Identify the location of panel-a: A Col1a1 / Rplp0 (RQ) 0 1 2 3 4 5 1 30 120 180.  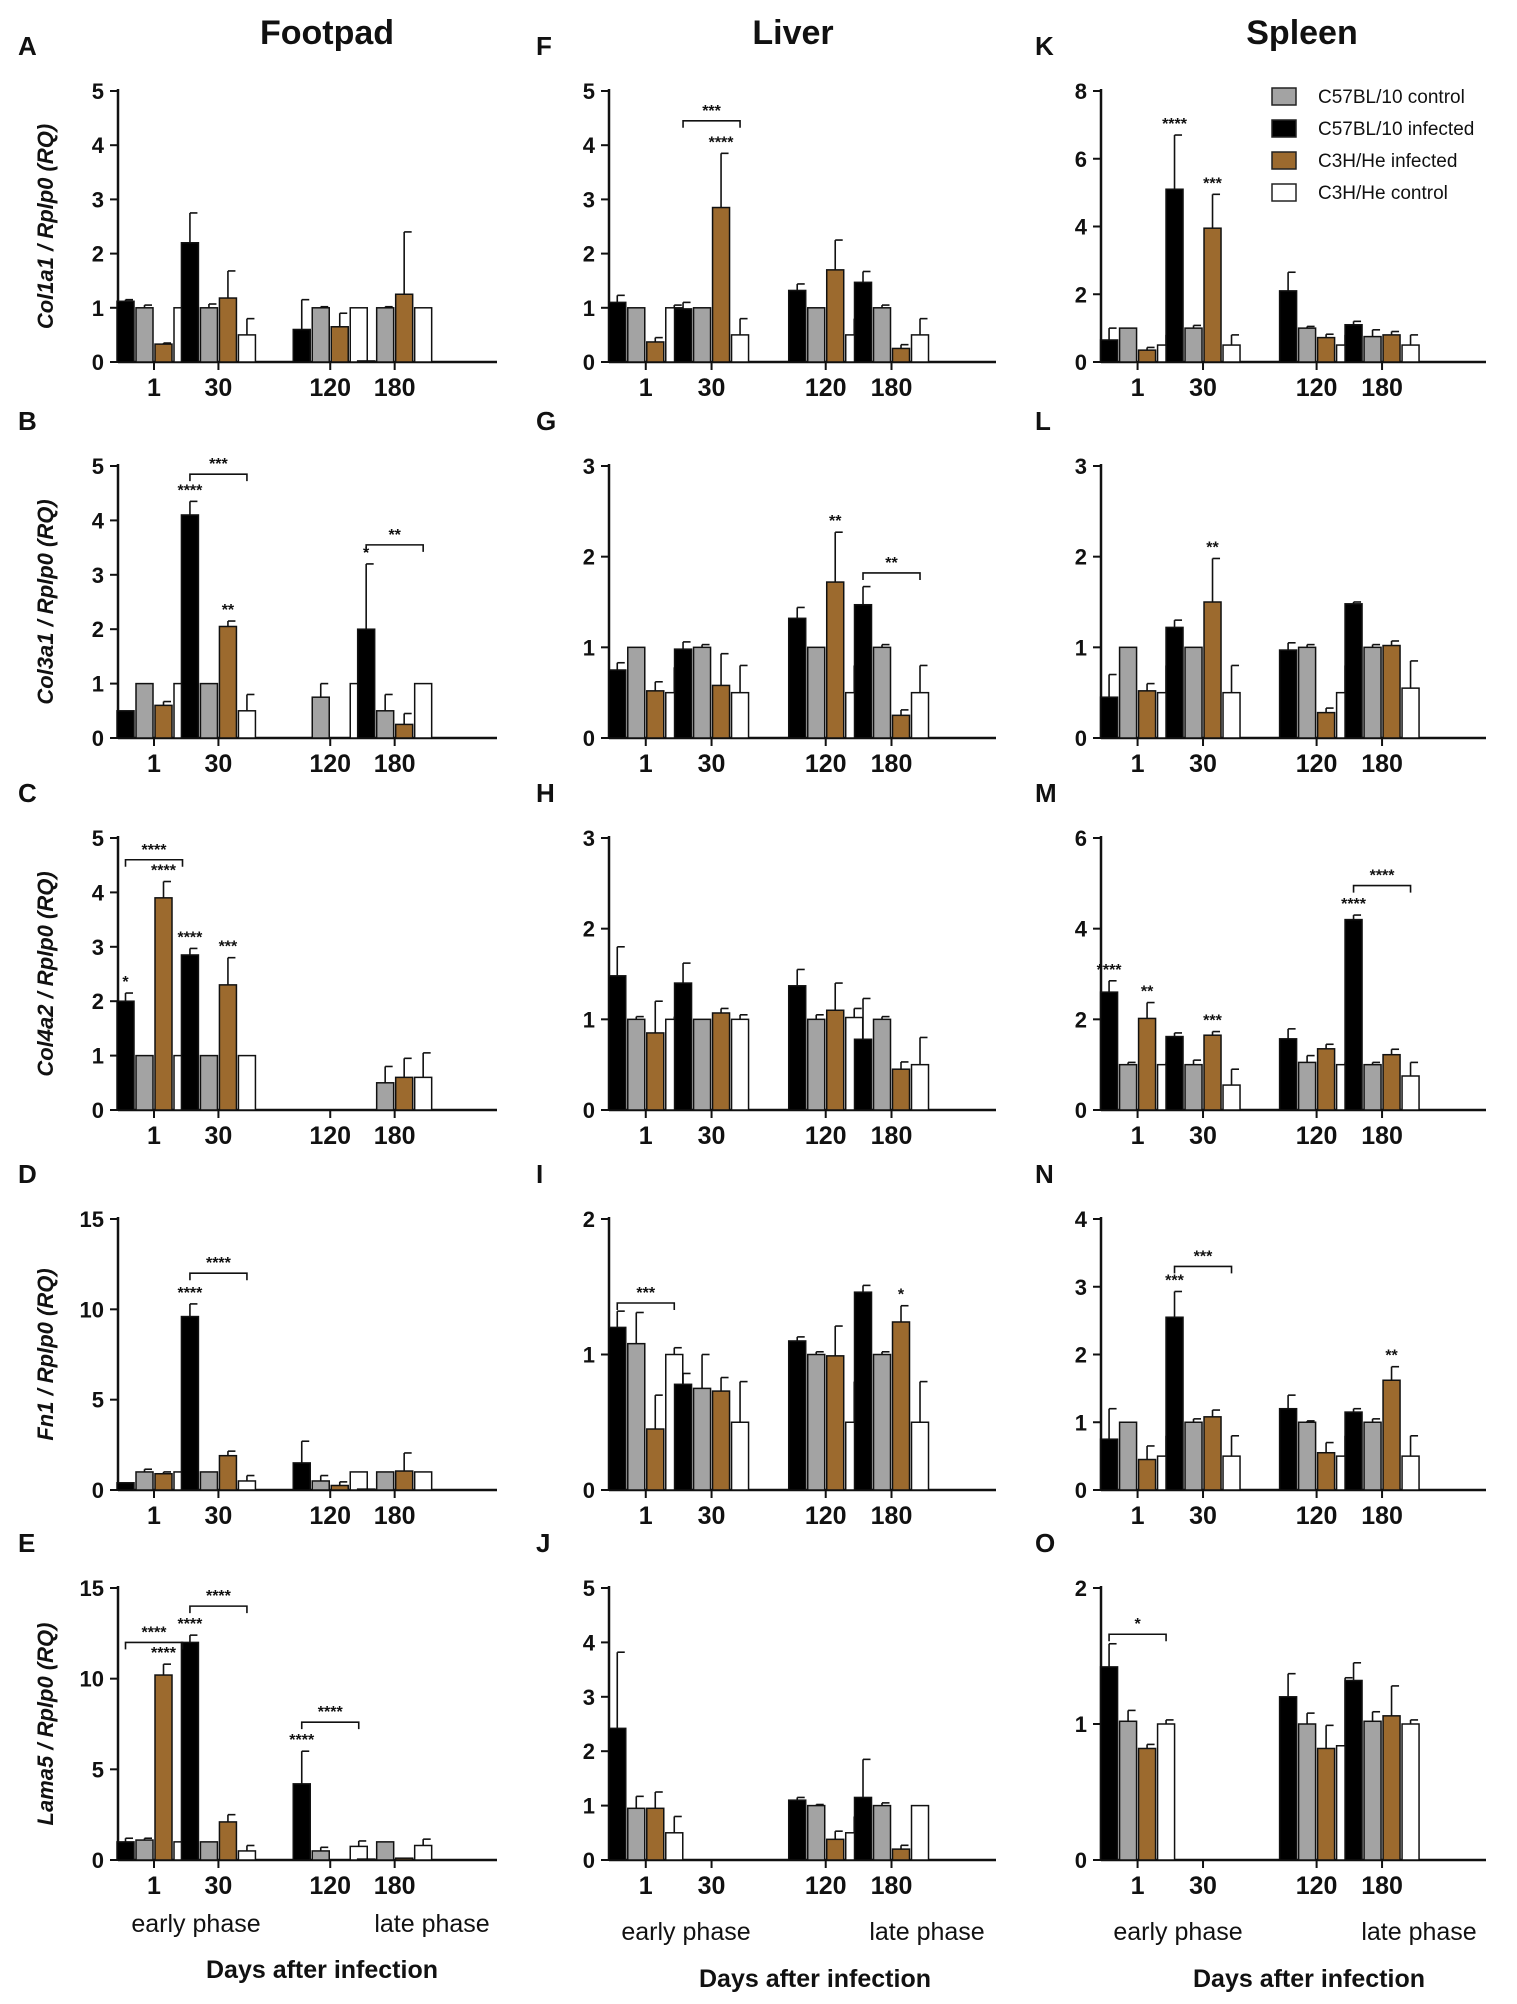
(257, 216).